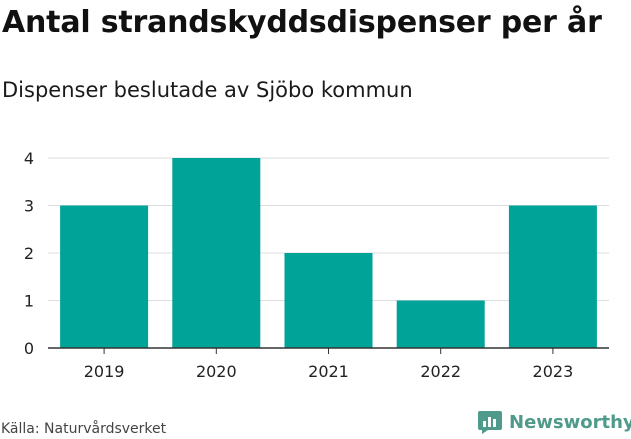  What do you see at coordinates (207, 90) in the screenshot?
I see `chart-subtitle: Dispenser beslutade av Sjöbo kommun` at bounding box center [207, 90].